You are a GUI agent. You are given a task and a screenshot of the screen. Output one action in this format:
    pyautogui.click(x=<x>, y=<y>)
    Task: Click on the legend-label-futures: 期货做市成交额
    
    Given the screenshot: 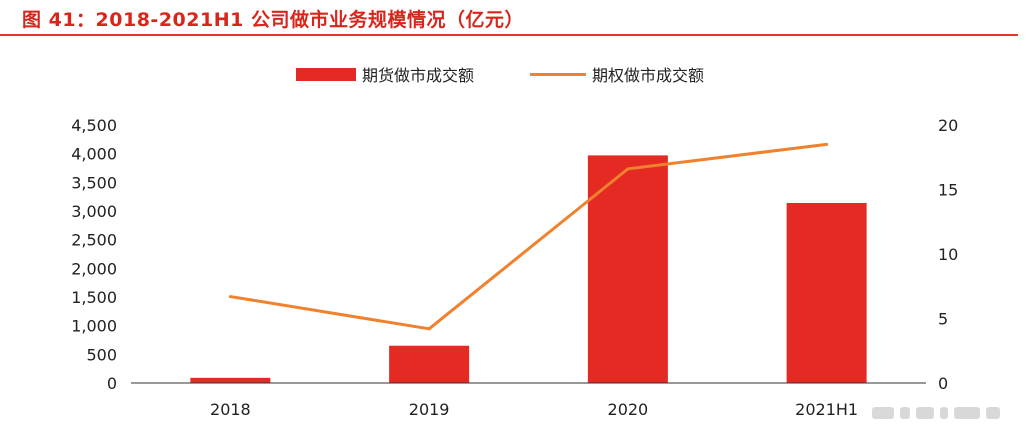 What is the action you would take?
    pyautogui.click(x=418, y=75)
    